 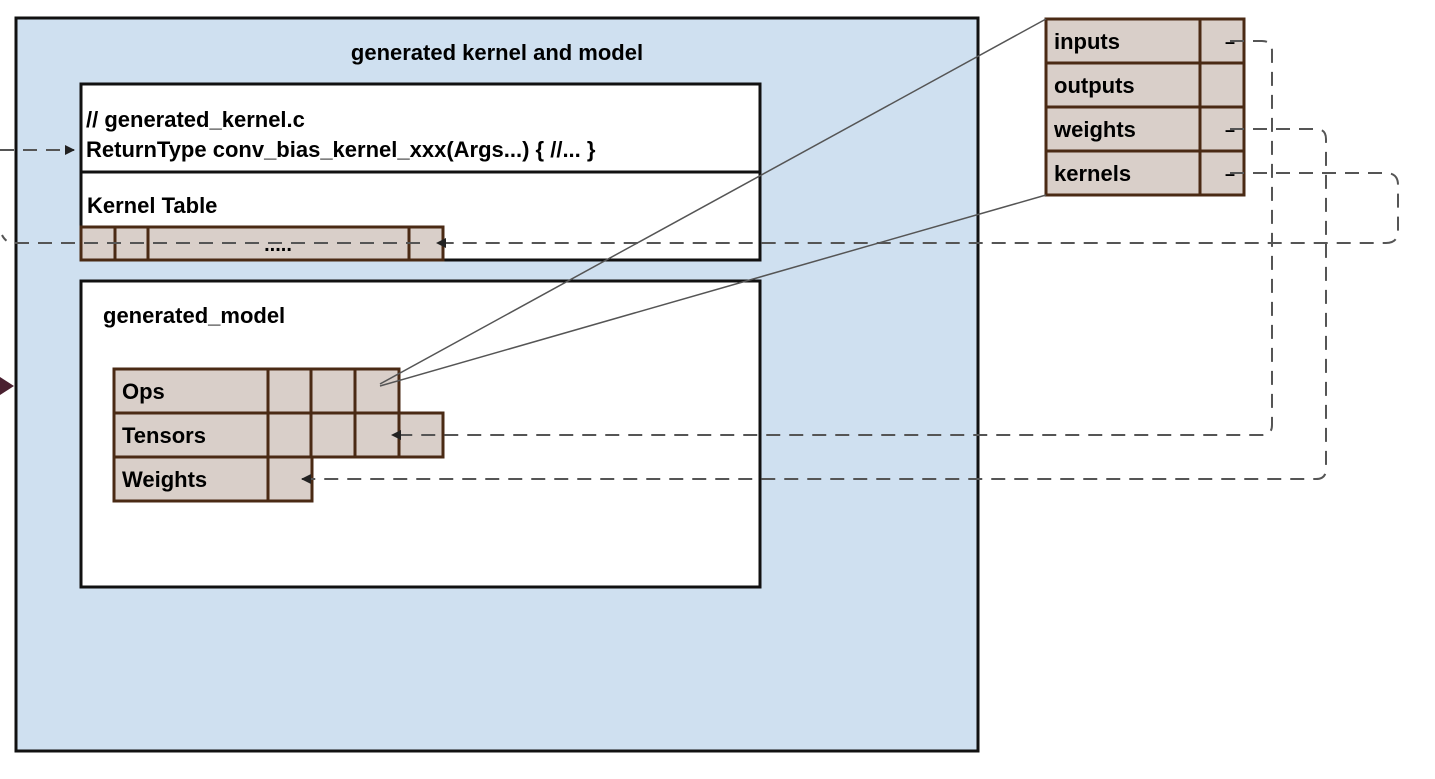 I want to click on dashed-kernel-table-left, so click(x=210, y=239).